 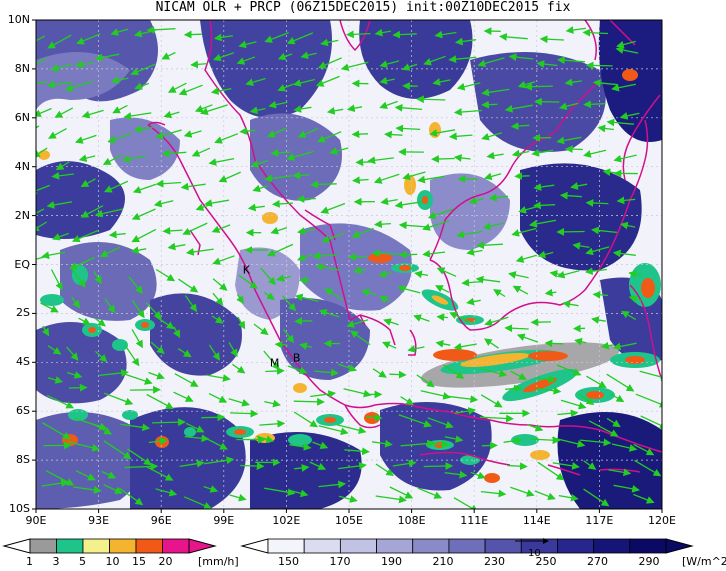 What do you see at coordinates (23, 460) in the screenshot?
I see `lat-tick-label: 8S` at bounding box center [23, 460].